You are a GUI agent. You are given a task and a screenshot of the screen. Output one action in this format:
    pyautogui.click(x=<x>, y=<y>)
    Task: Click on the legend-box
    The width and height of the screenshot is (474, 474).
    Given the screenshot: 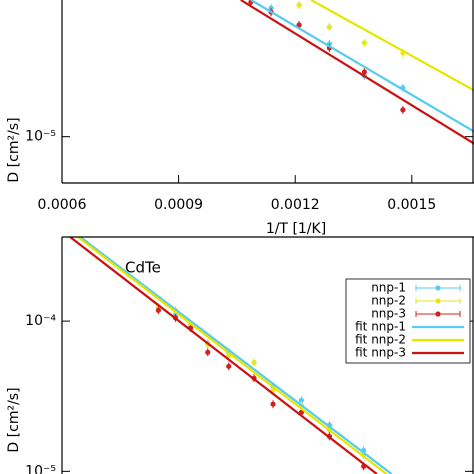 What is the action you would take?
    pyautogui.click(x=408, y=321)
    